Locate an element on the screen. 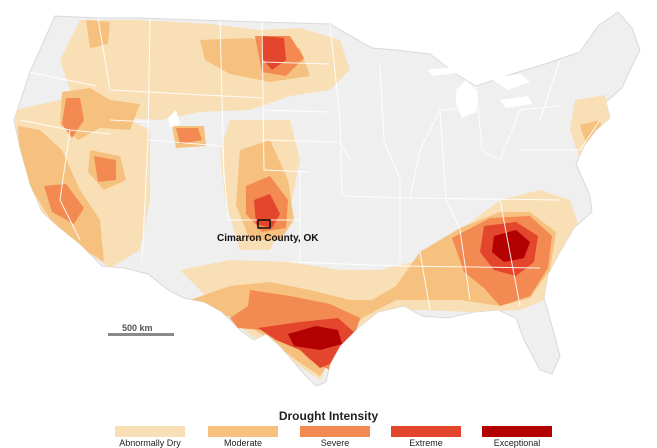  legend-label-severe: Severe is located at coordinates (335, 443).